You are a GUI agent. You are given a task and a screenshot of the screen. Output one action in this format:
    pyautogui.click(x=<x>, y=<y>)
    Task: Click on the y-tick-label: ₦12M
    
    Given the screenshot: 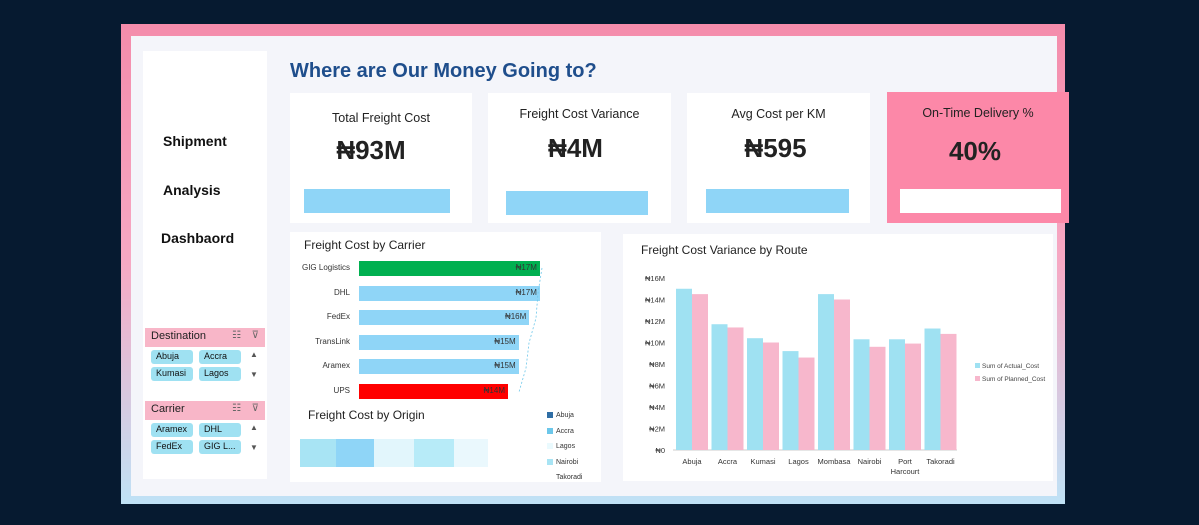 What is the action you would take?
    pyautogui.click(x=655, y=321)
    